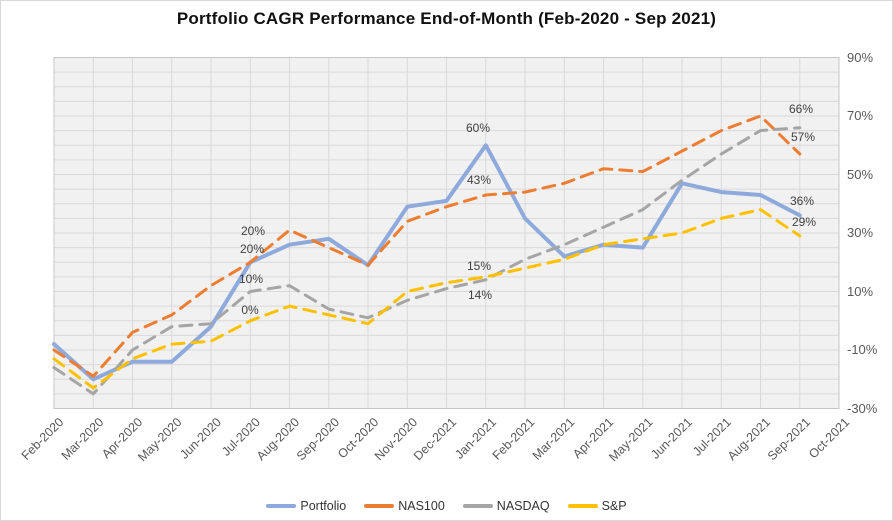 This screenshot has height=521, width=893. What do you see at coordinates (446, 506) in the screenshot?
I see `legend: Portfolio NAS100 NASDAQ S&P` at bounding box center [446, 506].